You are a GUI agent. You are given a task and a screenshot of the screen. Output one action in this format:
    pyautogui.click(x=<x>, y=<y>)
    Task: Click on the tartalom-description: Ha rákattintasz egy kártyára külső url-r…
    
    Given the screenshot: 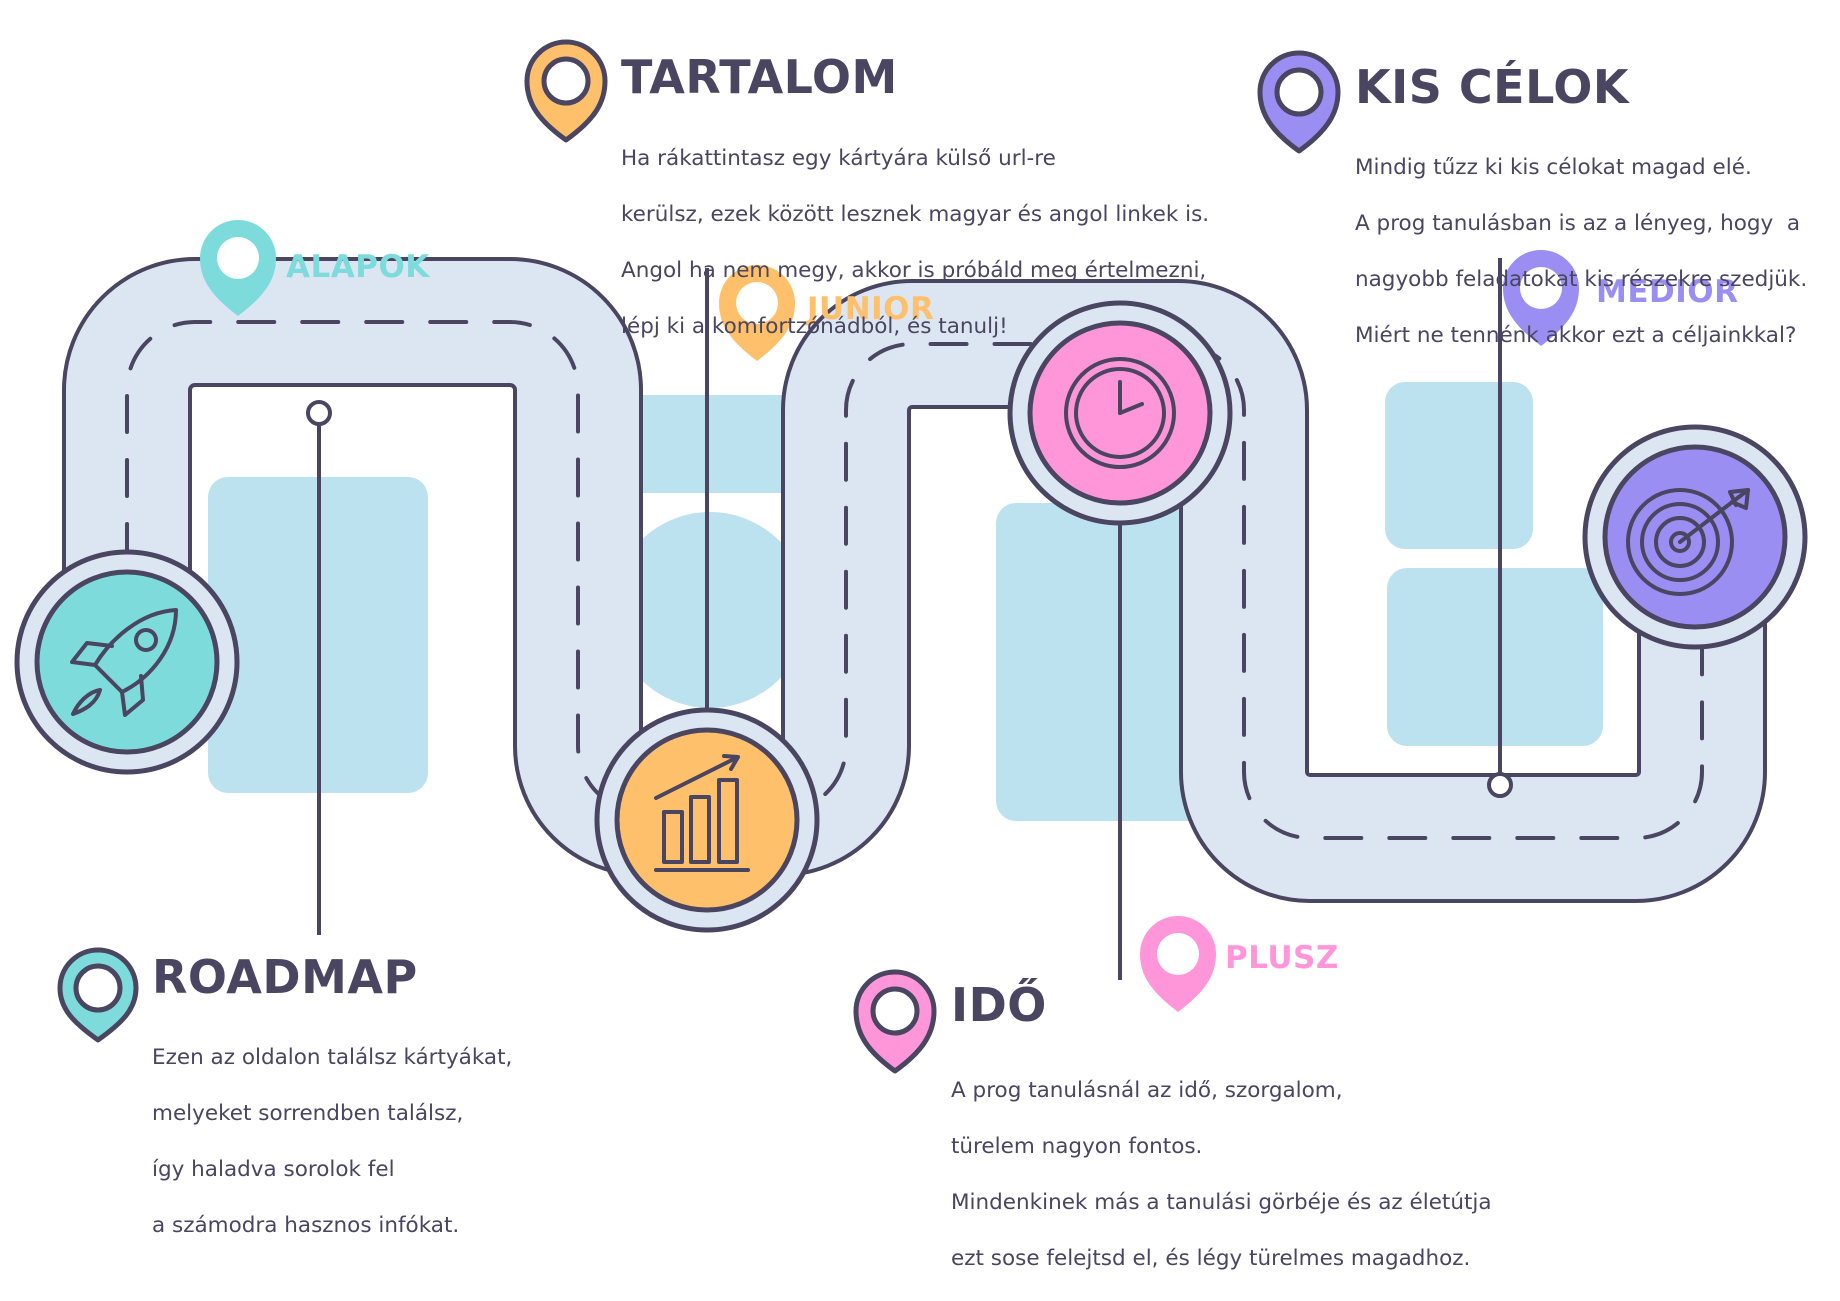 What is the action you would take?
    pyautogui.click(x=915, y=243)
    